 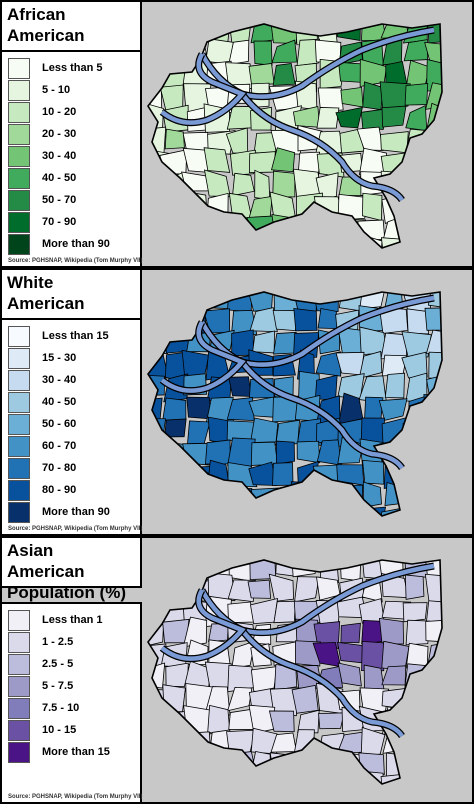 I want to click on legend-label: 5 - 7.5, so click(x=58, y=686).